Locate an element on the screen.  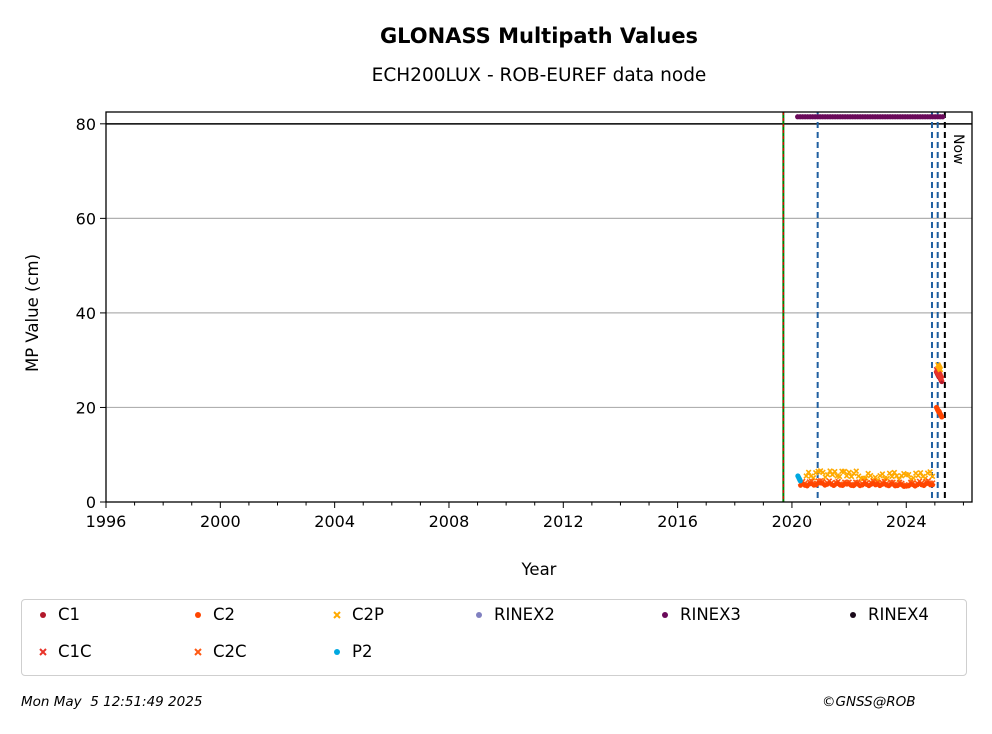
y-tick-label: 0 is located at coordinates (91, 502).